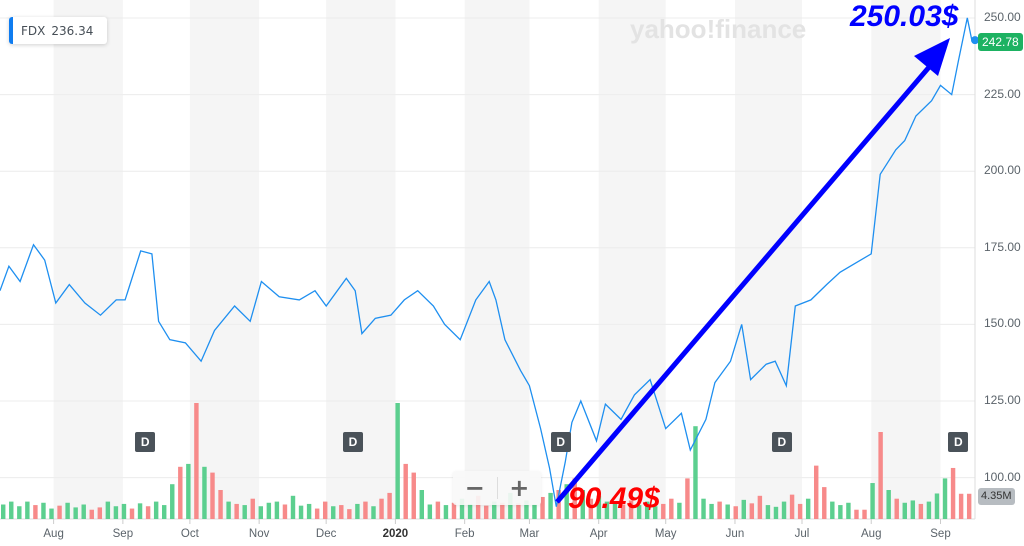 This screenshot has height=546, width=1024. I want to click on x-tick-label: May, so click(665, 534).